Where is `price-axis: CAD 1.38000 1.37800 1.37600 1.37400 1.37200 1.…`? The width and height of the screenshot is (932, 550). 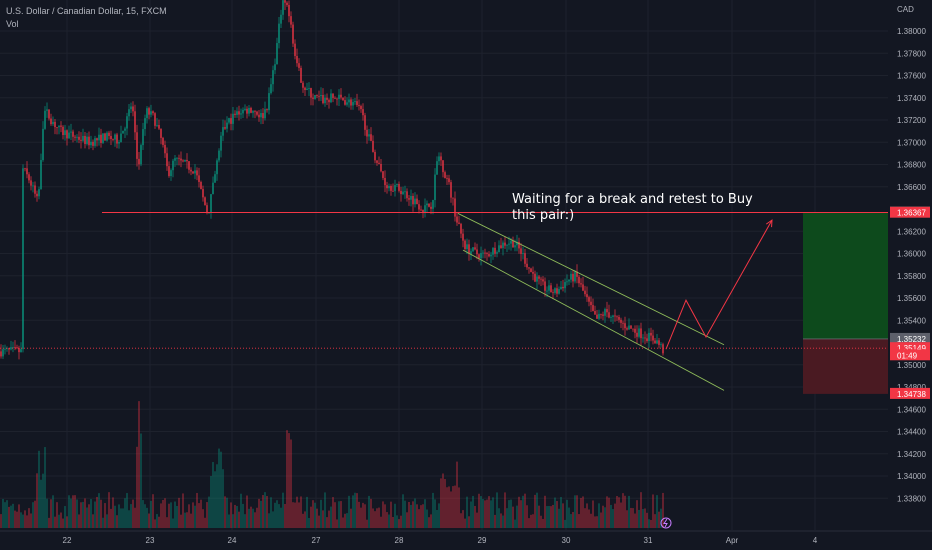 price-axis: CAD 1.38000 1.37800 1.37600 1.37400 1.37200 1.… is located at coordinates (910, 265).